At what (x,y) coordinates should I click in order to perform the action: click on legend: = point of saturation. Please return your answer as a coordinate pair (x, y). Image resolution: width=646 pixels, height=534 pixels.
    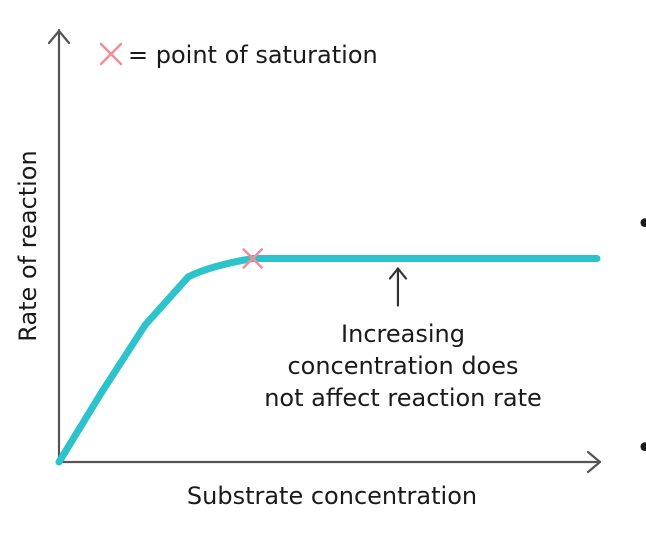
    Looking at the image, I should click on (238, 55).